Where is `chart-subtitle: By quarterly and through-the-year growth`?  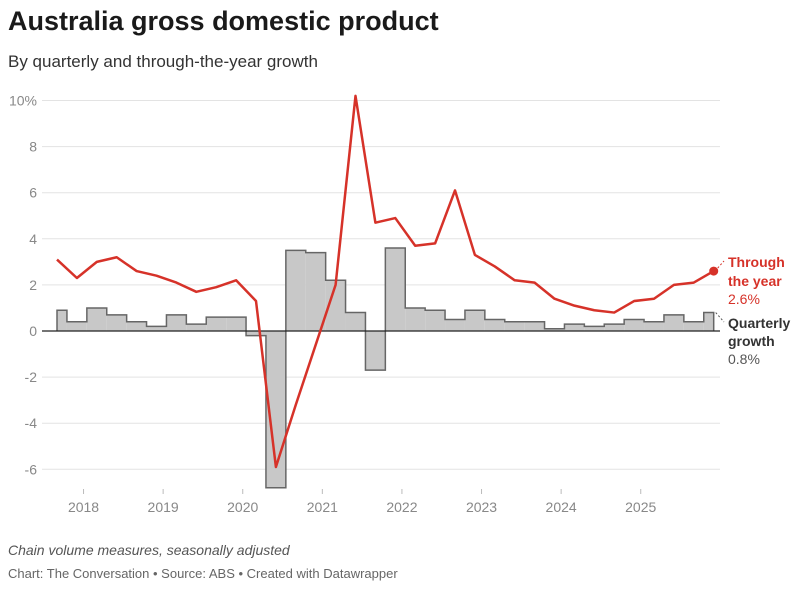 chart-subtitle: By quarterly and through-the-year growth is located at coordinates (163, 61).